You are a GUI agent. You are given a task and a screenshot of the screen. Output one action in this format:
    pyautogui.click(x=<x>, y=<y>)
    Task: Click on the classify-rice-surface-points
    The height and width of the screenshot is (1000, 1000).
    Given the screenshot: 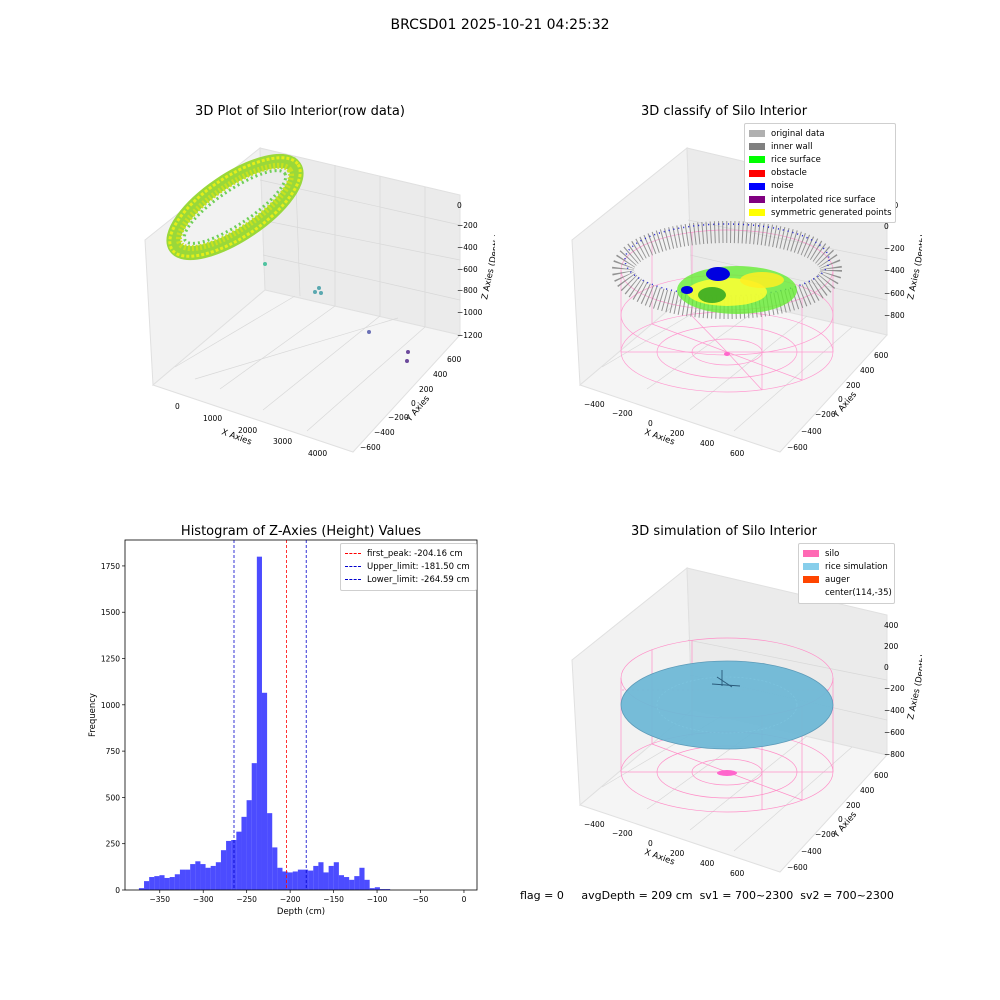 What is the action you would take?
    pyautogui.click(x=737, y=311)
    